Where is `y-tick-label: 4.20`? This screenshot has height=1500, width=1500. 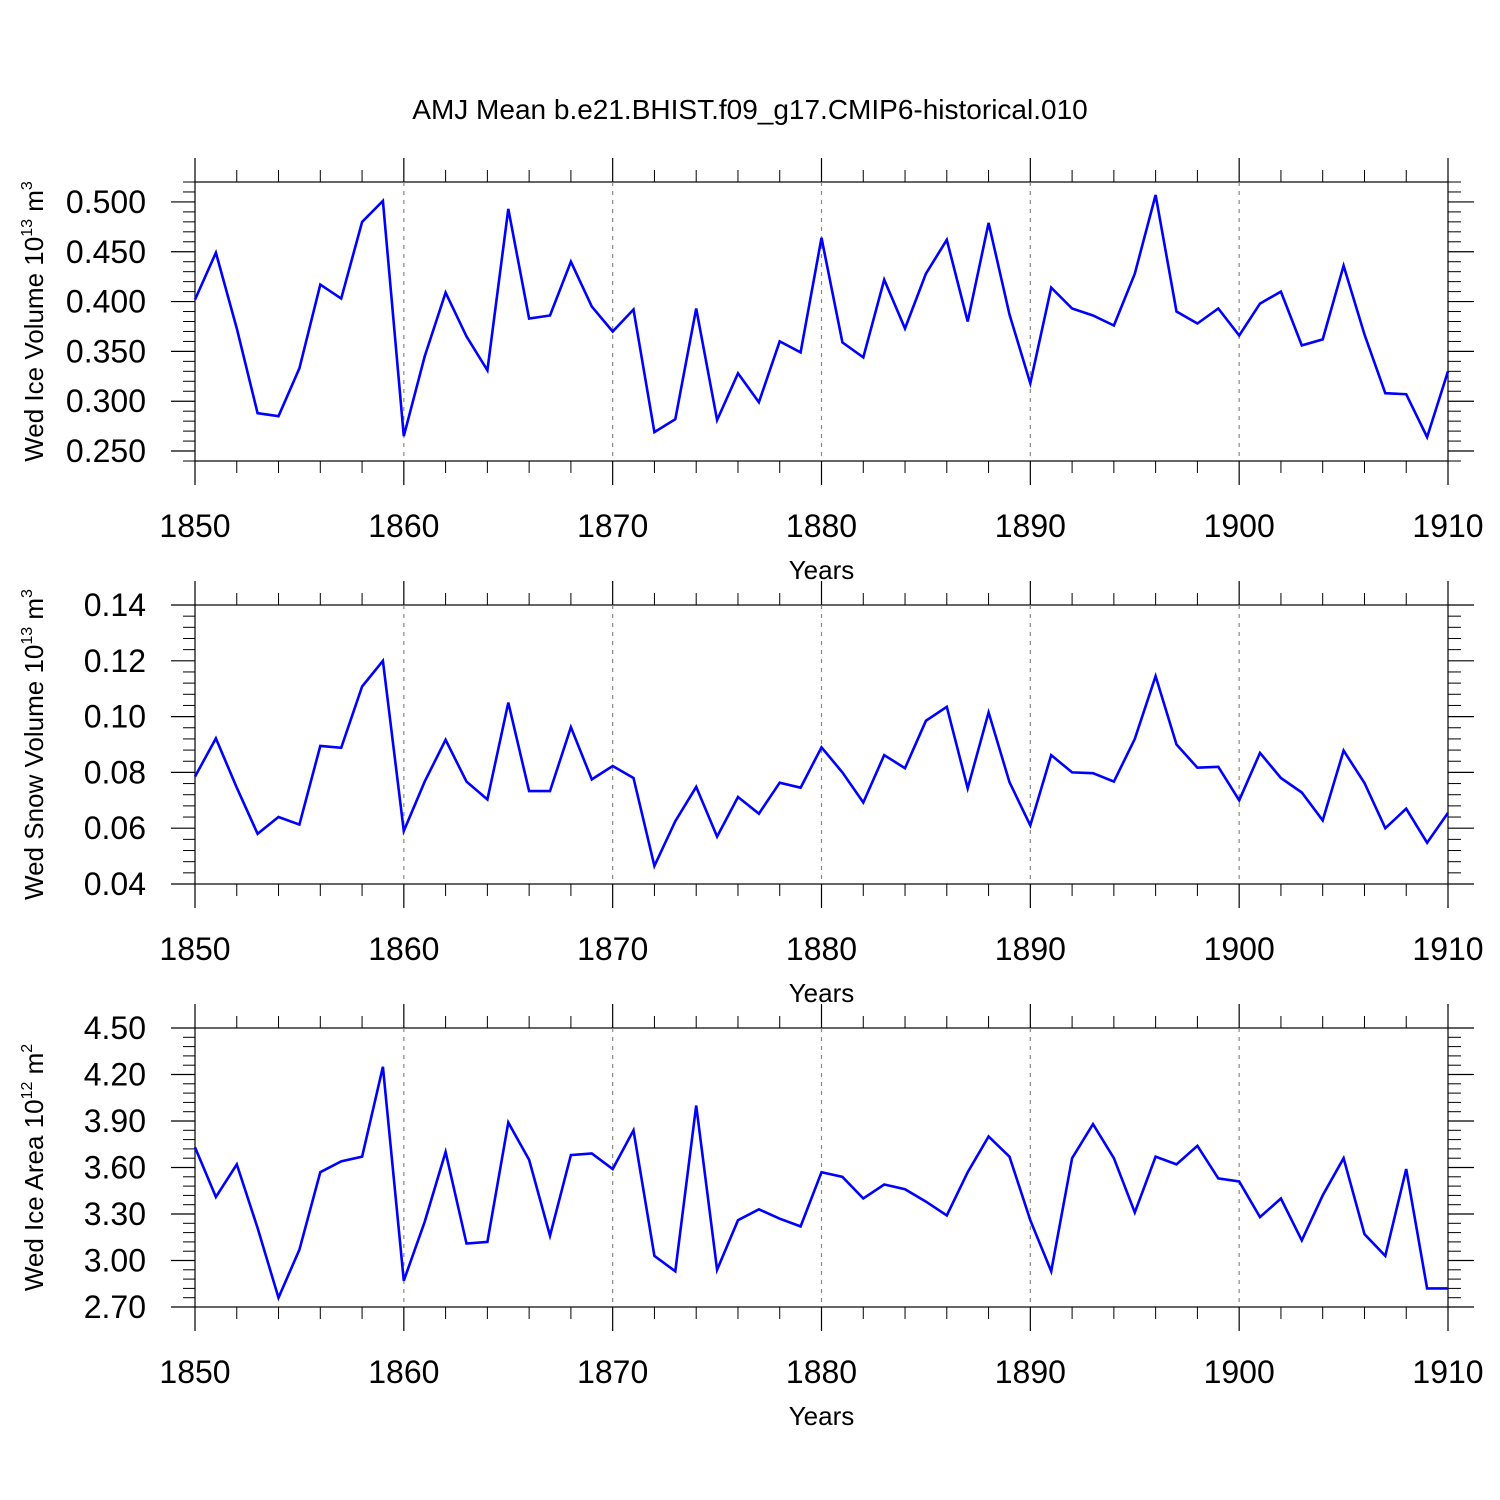 y-tick-label: 4.20 is located at coordinates (115, 1075).